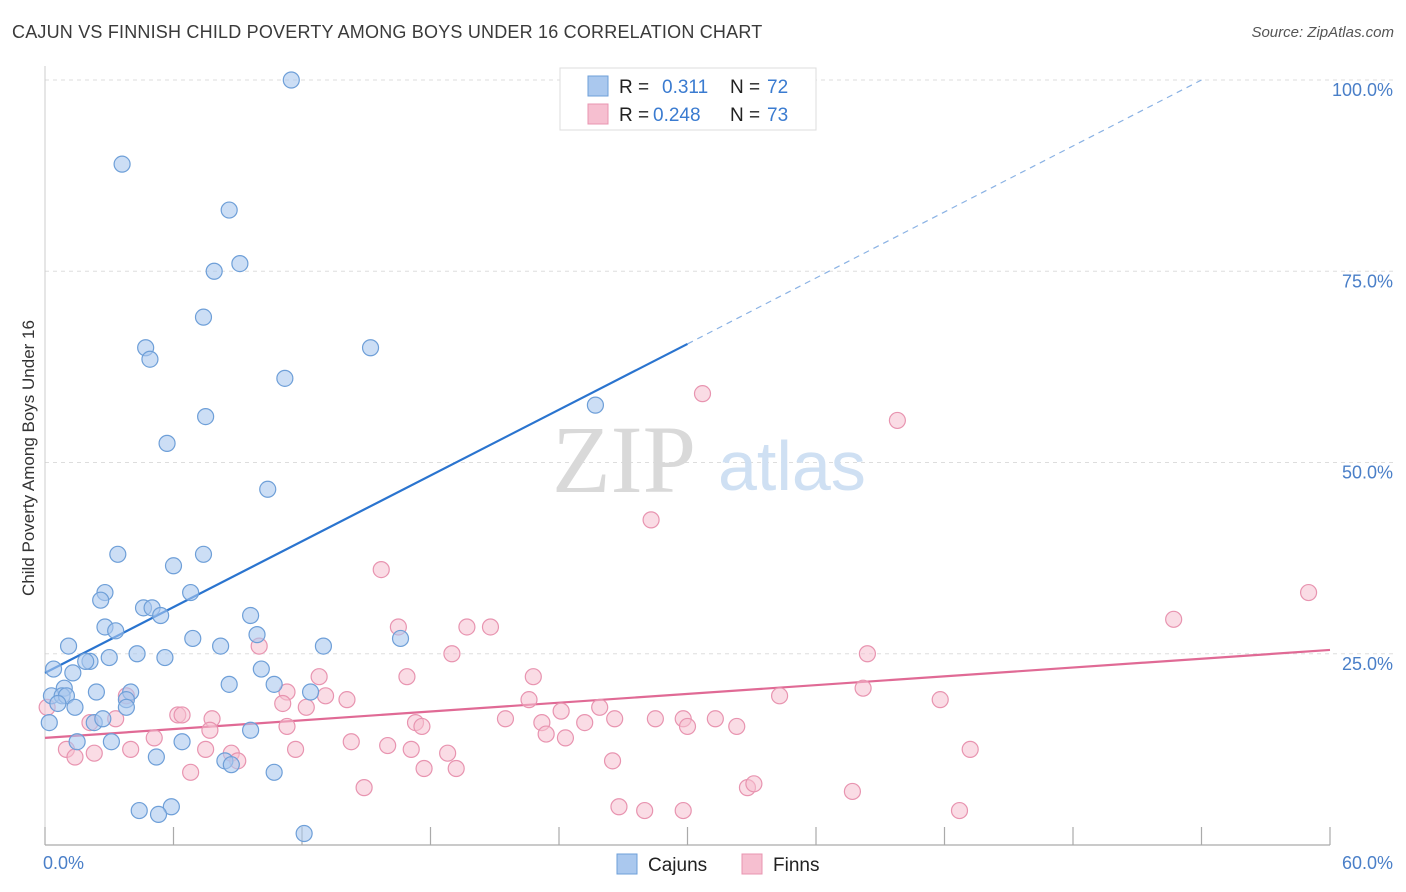 This screenshot has height=892, width=1406. What do you see at coordinates (627, 864) in the screenshot?
I see `bottom-legend-swatch-cajuns` at bounding box center [627, 864].